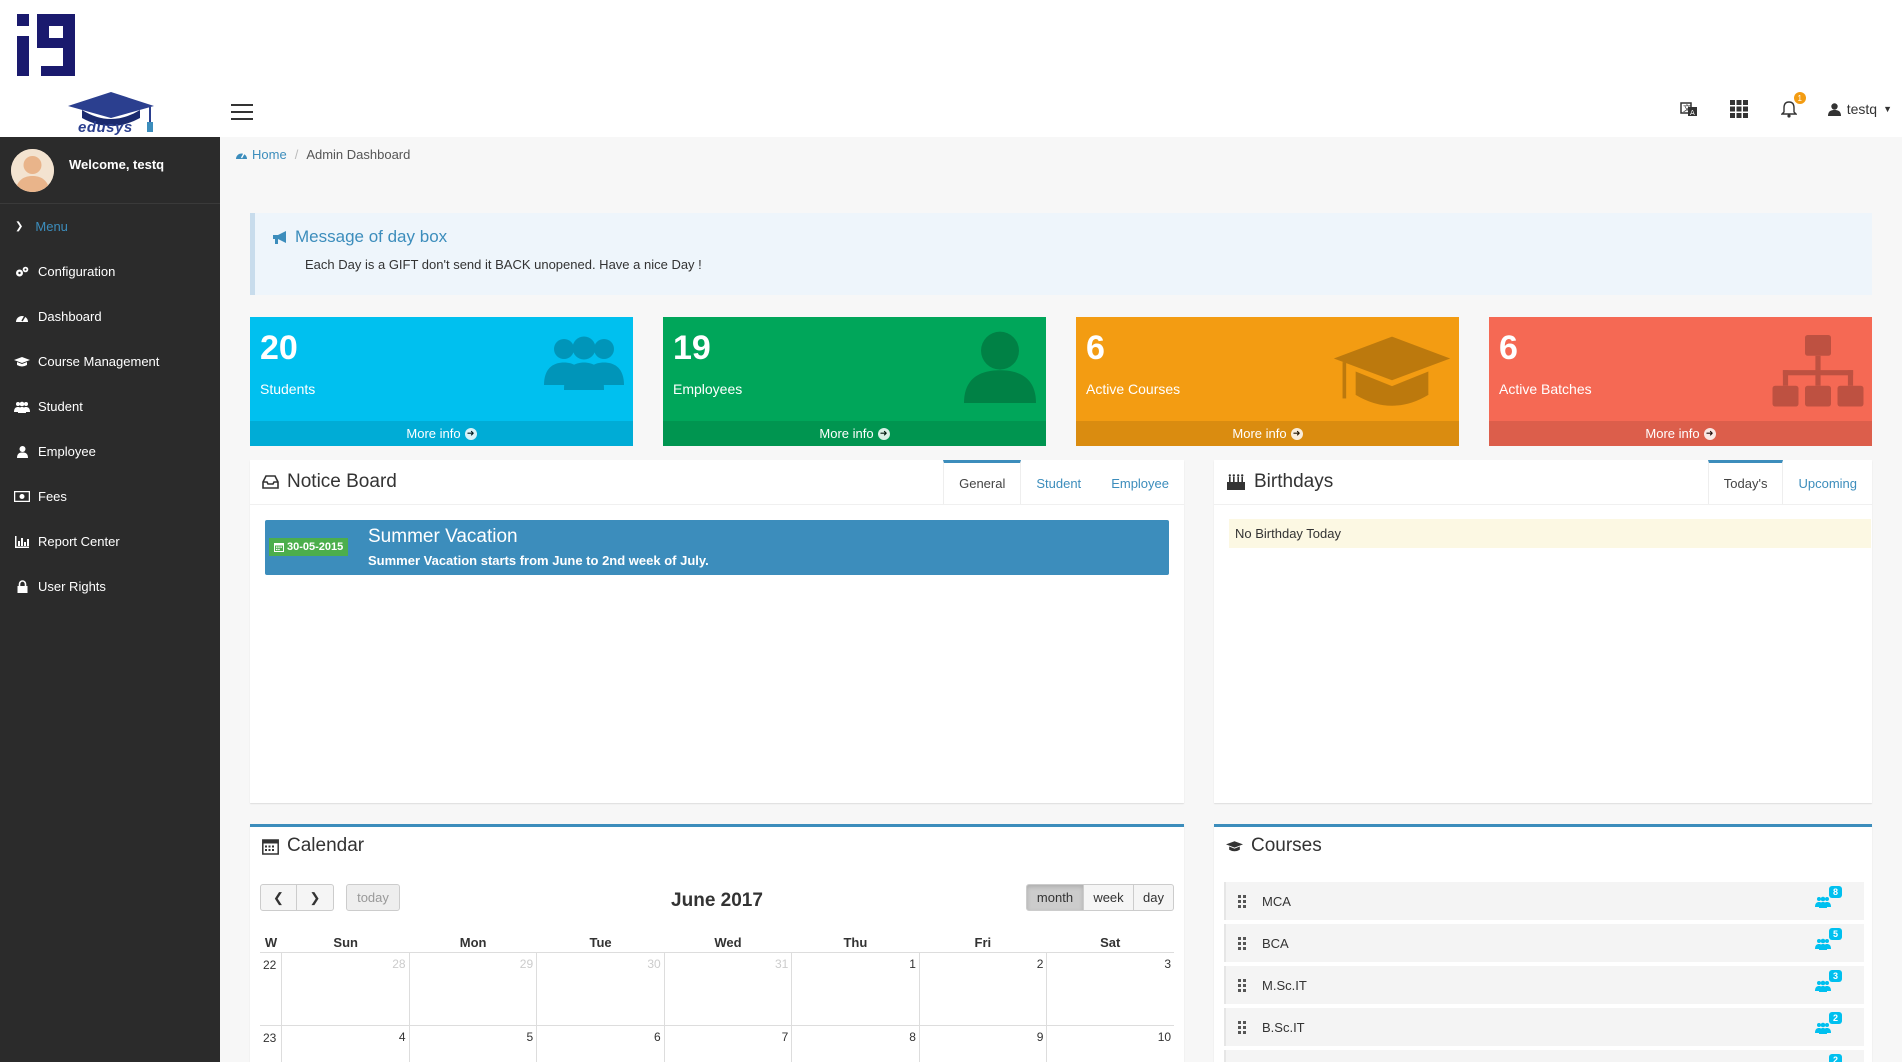 This screenshot has width=1902, height=1062. I want to click on calendar-day: 2, so click(984, 989).